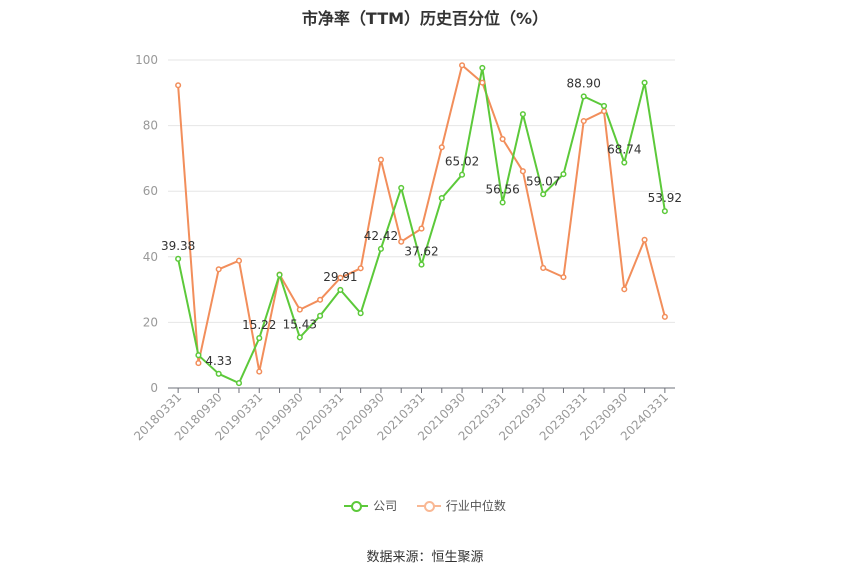 The image size is (850, 575). What do you see at coordinates (543, 181) in the screenshot?
I see `data-label: 59.07` at bounding box center [543, 181].